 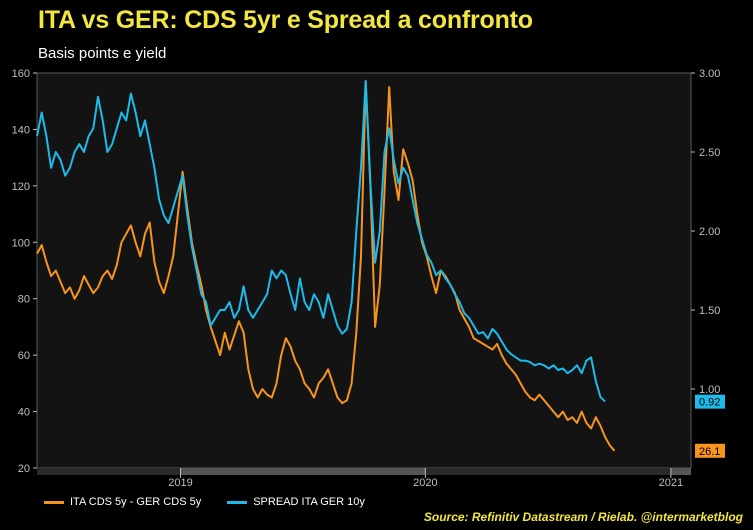 I want to click on cds-last-value-badge-text: 26.1, so click(x=709, y=452).